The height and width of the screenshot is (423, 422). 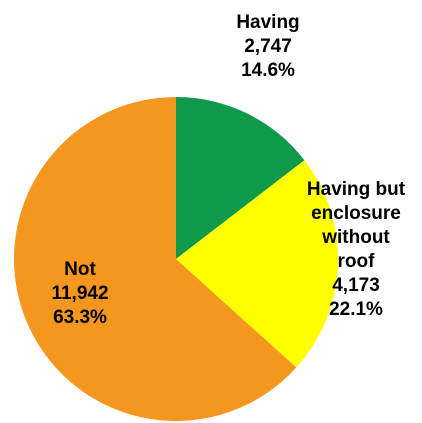 What do you see at coordinates (80, 317) in the screenshot?
I see `slice-2-percent: 63.3%` at bounding box center [80, 317].